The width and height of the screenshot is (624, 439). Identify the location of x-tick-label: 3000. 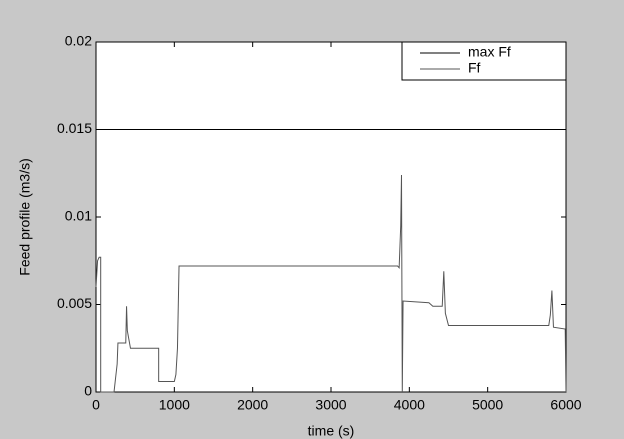
(330, 405).